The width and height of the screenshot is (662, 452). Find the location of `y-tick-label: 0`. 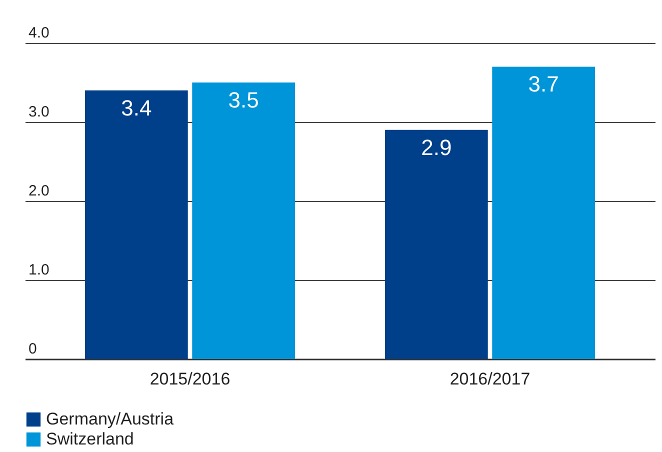

y-tick-label: 0 is located at coordinates (32, 349).